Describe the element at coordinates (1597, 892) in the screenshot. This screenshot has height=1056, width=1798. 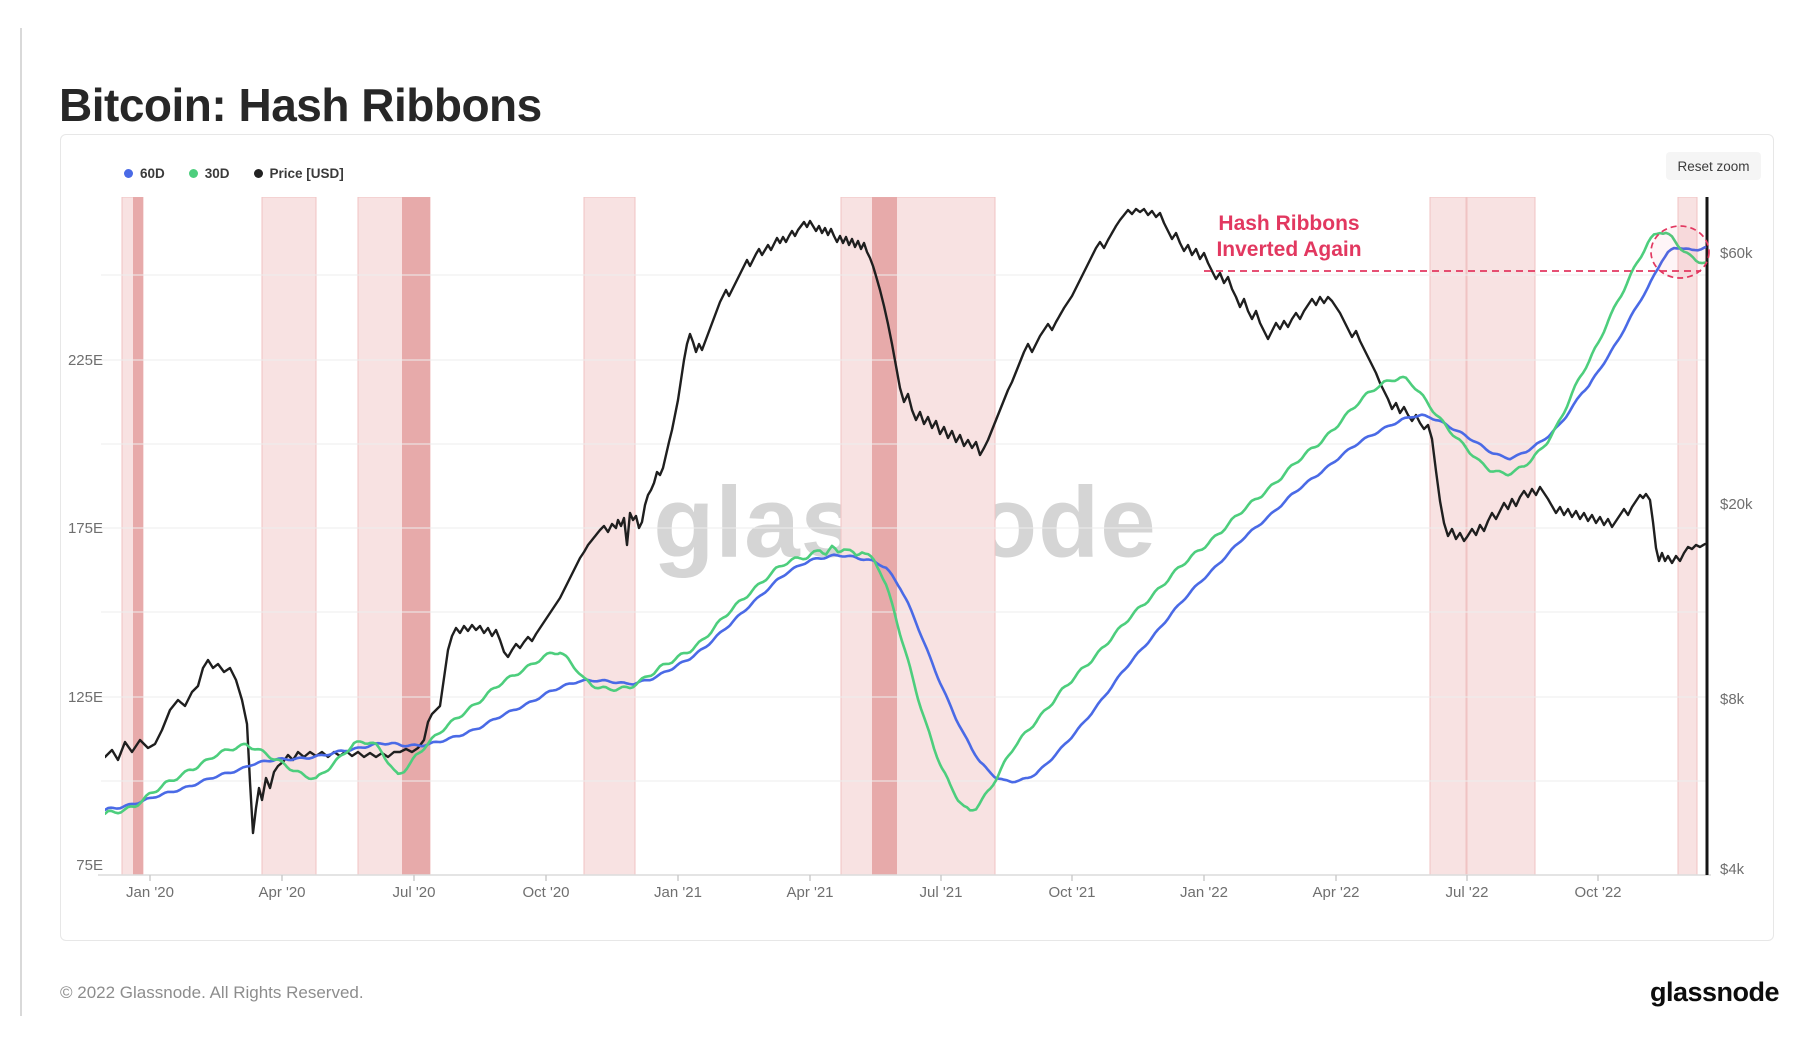
I see `svg-text: Oct '22` at that location.